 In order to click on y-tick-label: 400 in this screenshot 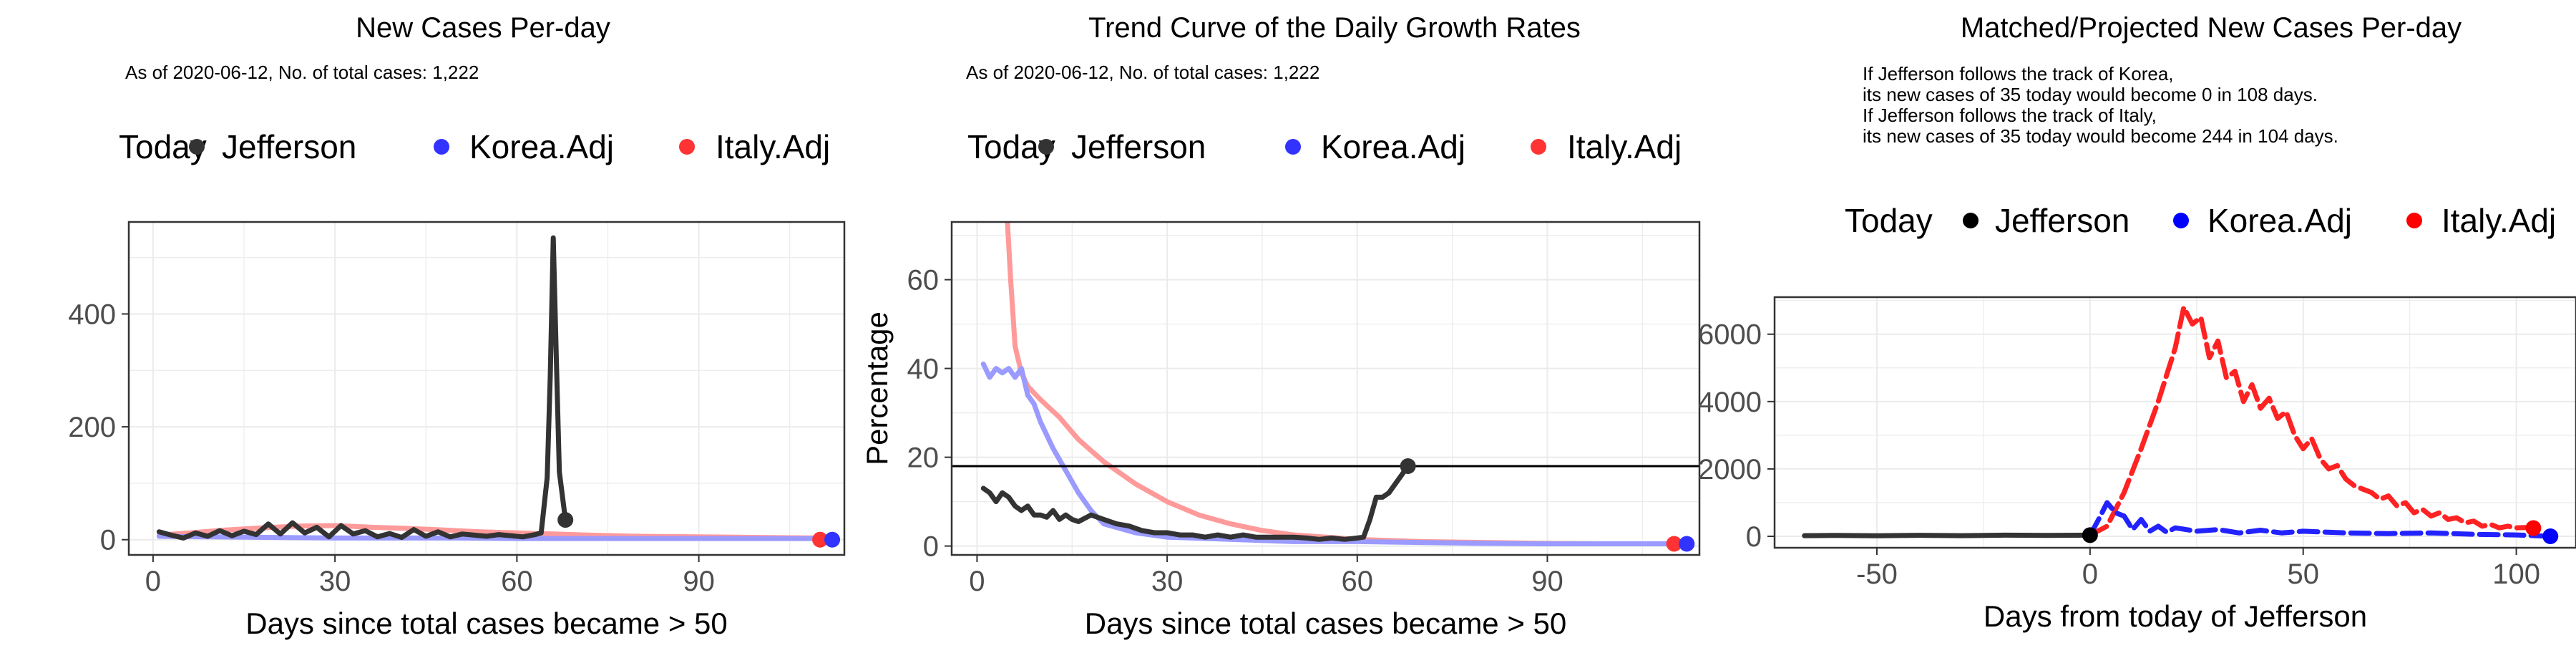, I will do `click(92, 315)`.